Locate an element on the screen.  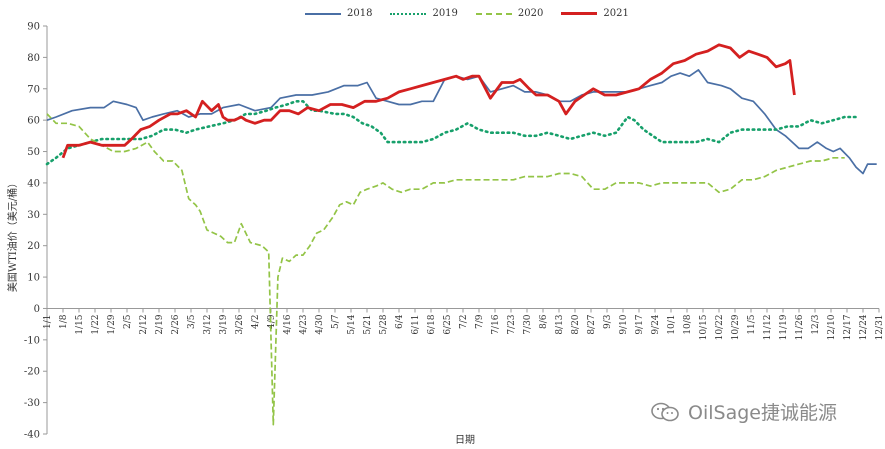
x-tick-label: 10/29 is located at coordinates (736, 327).